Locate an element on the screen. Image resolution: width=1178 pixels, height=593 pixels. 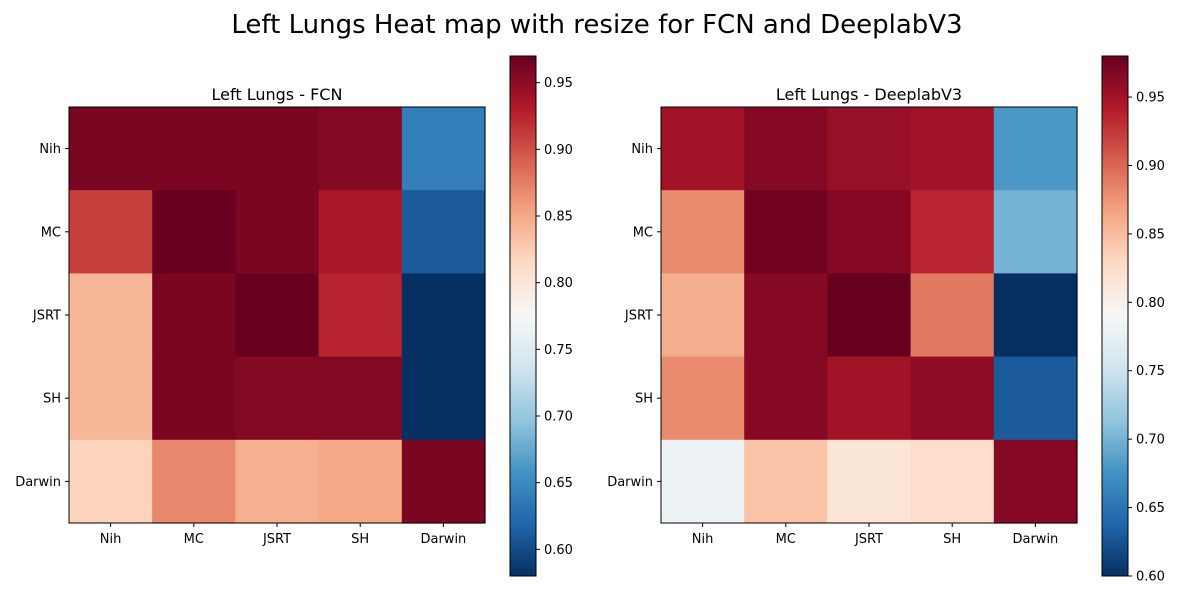
axis-title: Left Lungs - FCN is located at coordinates (277, 94).